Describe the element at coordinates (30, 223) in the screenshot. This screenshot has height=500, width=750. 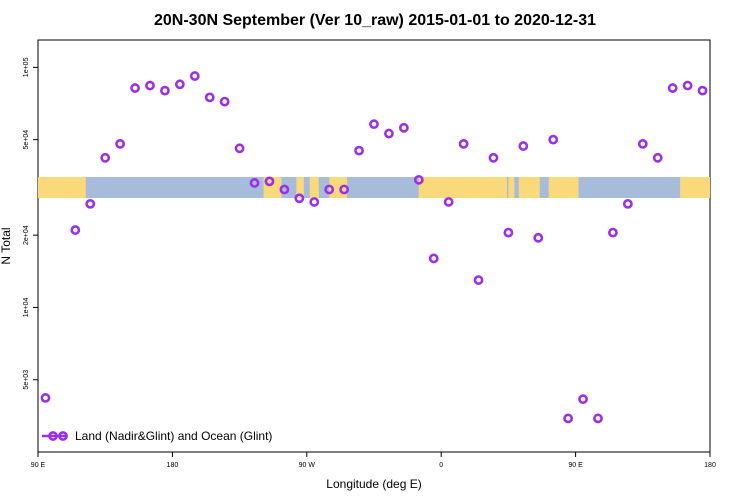
I see `y-axis: 5e+03 1e+04 2e+04 5e+04 1e+05` at that location.